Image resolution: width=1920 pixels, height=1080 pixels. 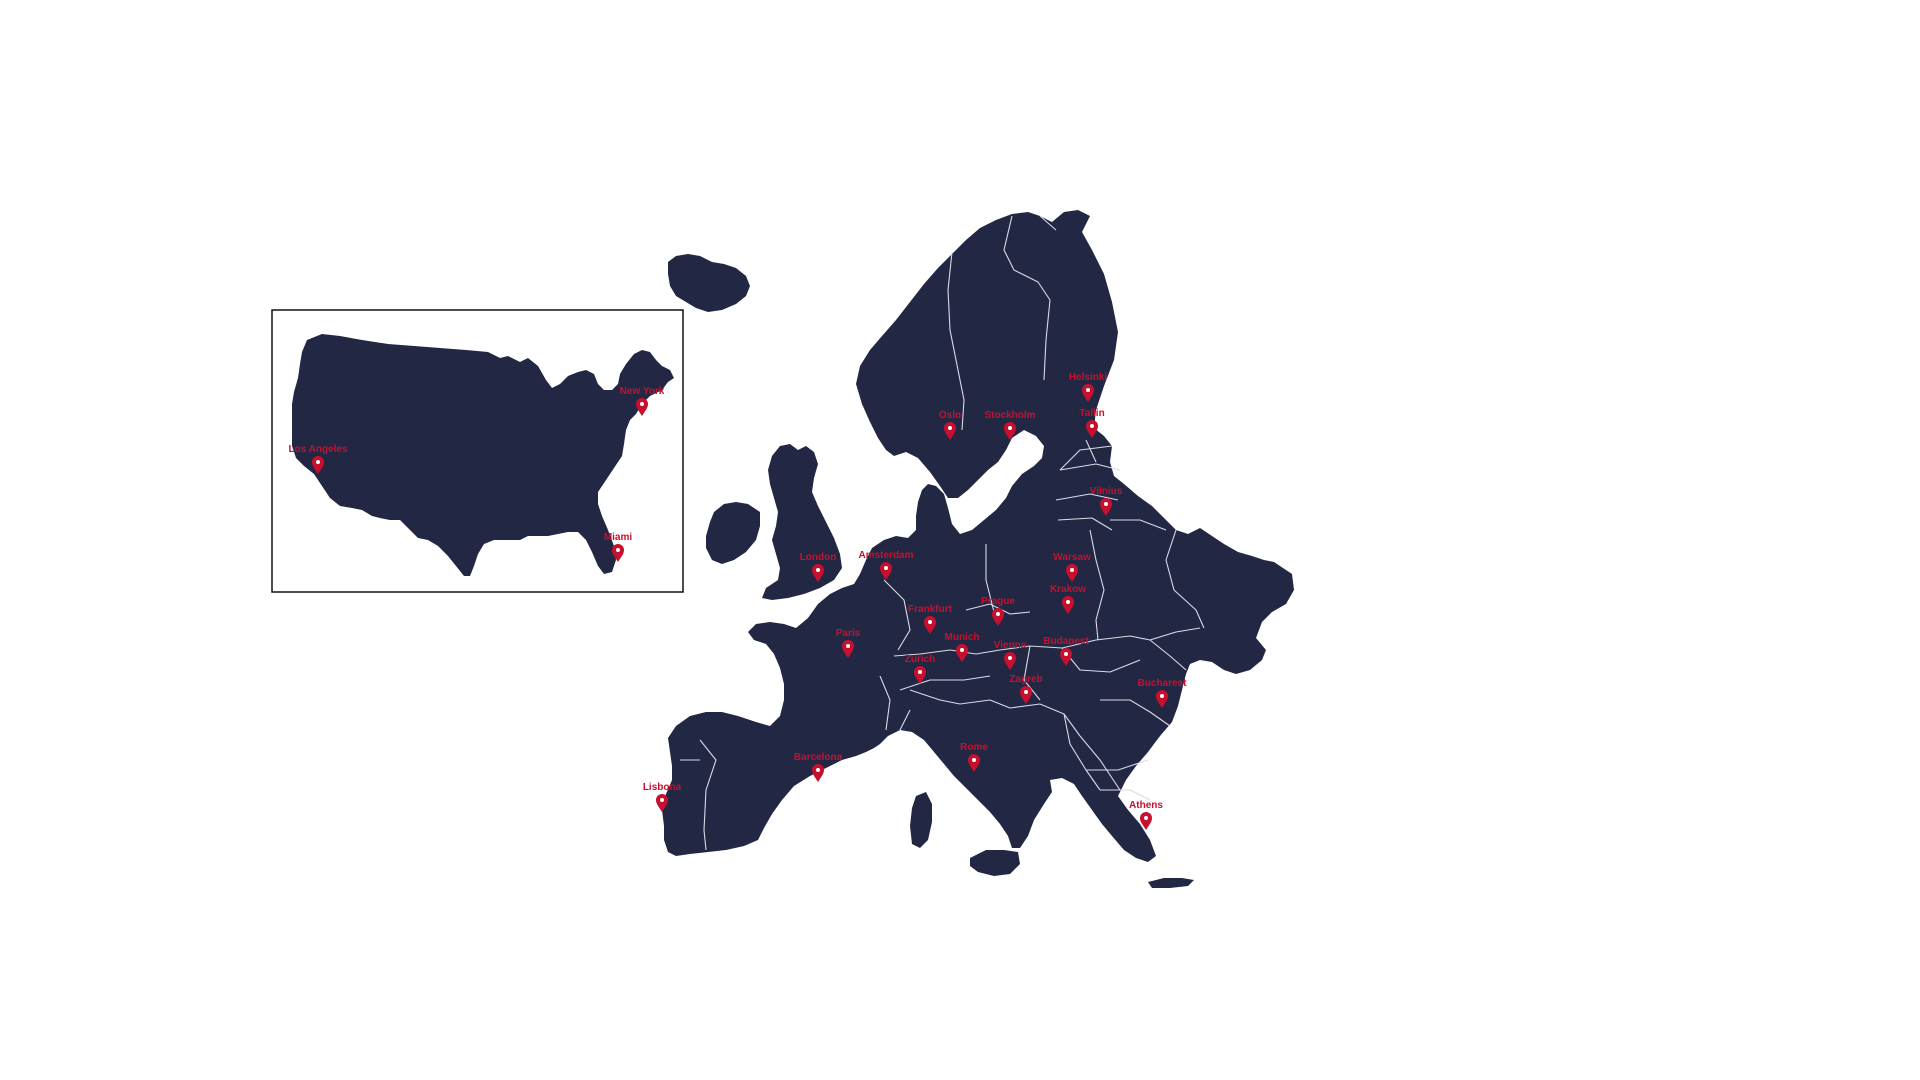 What do you see at coordinates (733, 533) in the screenshot?
I see `ireland-landmass` at bounding box center [733, 533].